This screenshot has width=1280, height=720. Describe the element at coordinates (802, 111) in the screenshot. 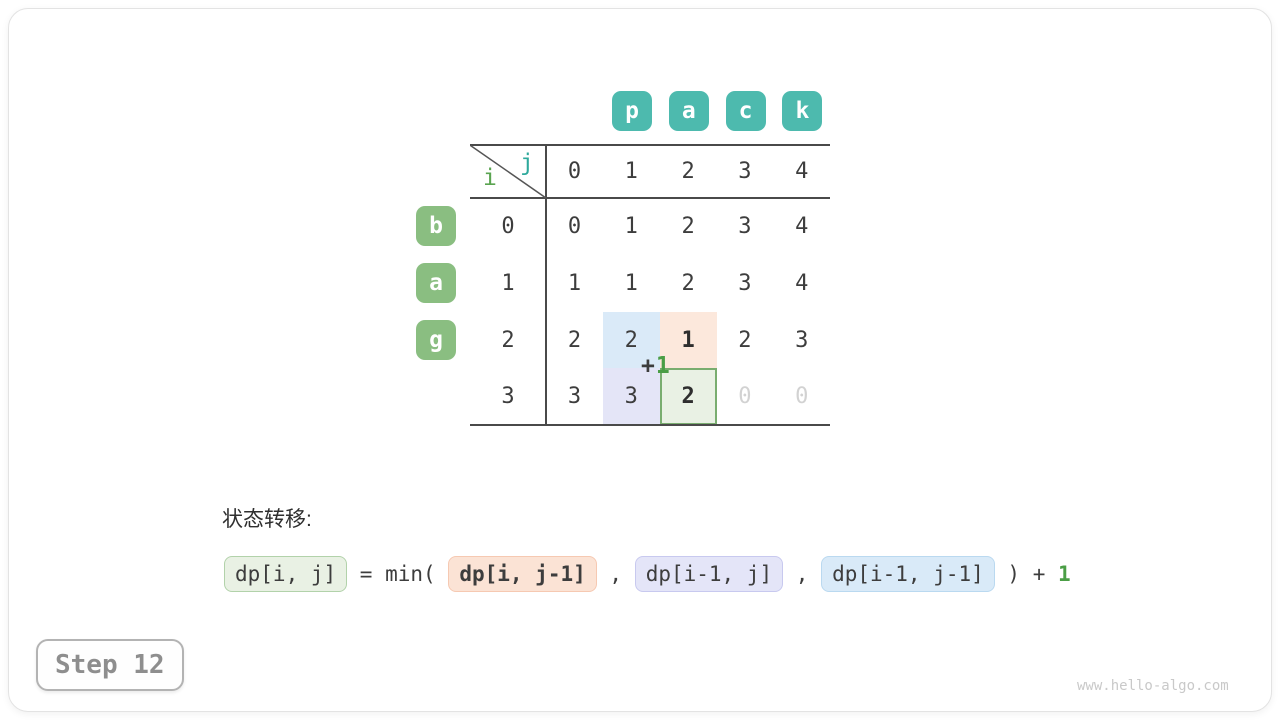

I see `top-char-chip: k` at that location.